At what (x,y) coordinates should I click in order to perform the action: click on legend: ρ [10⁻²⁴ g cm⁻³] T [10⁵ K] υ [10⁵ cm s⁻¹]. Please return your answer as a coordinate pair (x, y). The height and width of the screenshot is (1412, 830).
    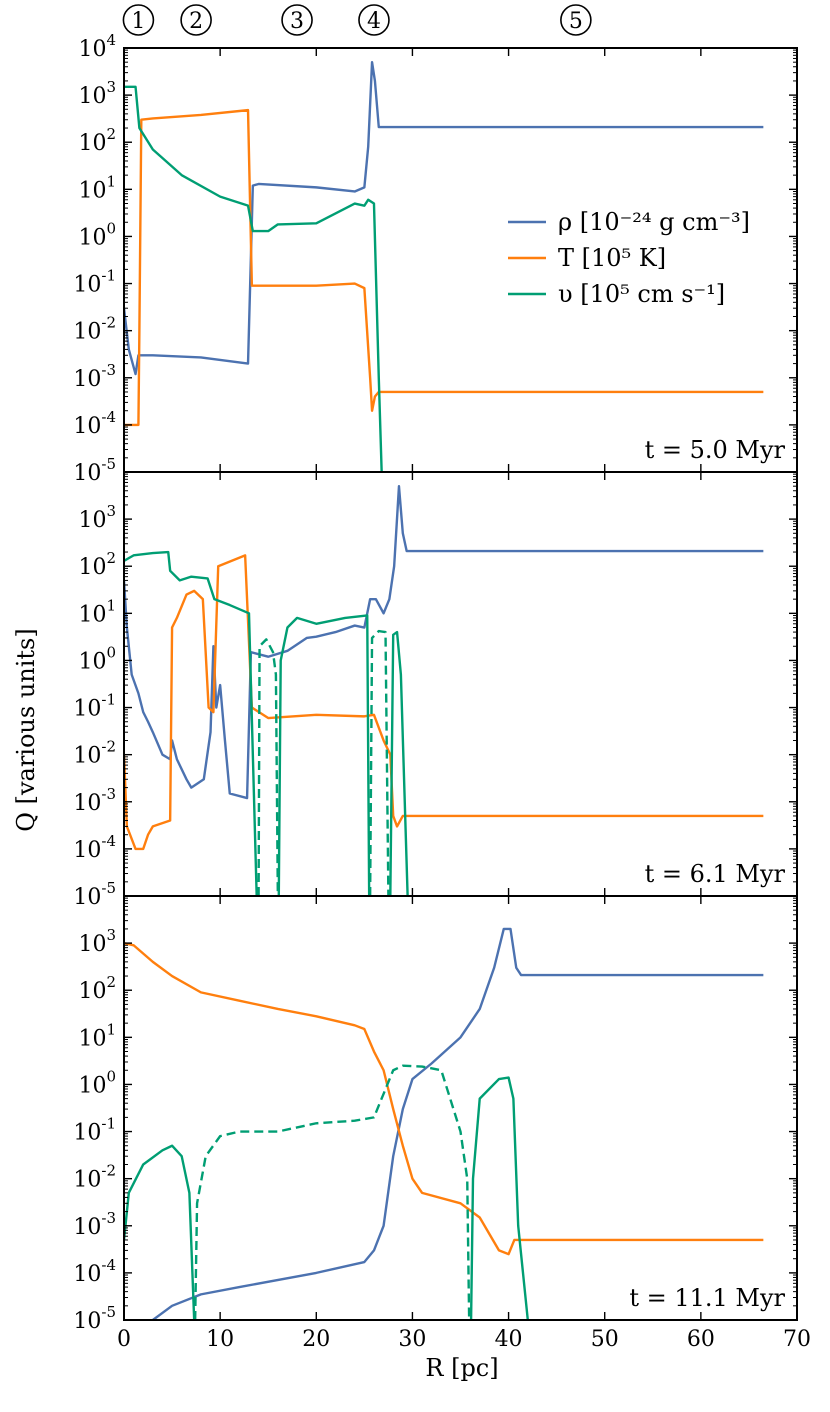
    Looking at the image, I should click on (629, 258).